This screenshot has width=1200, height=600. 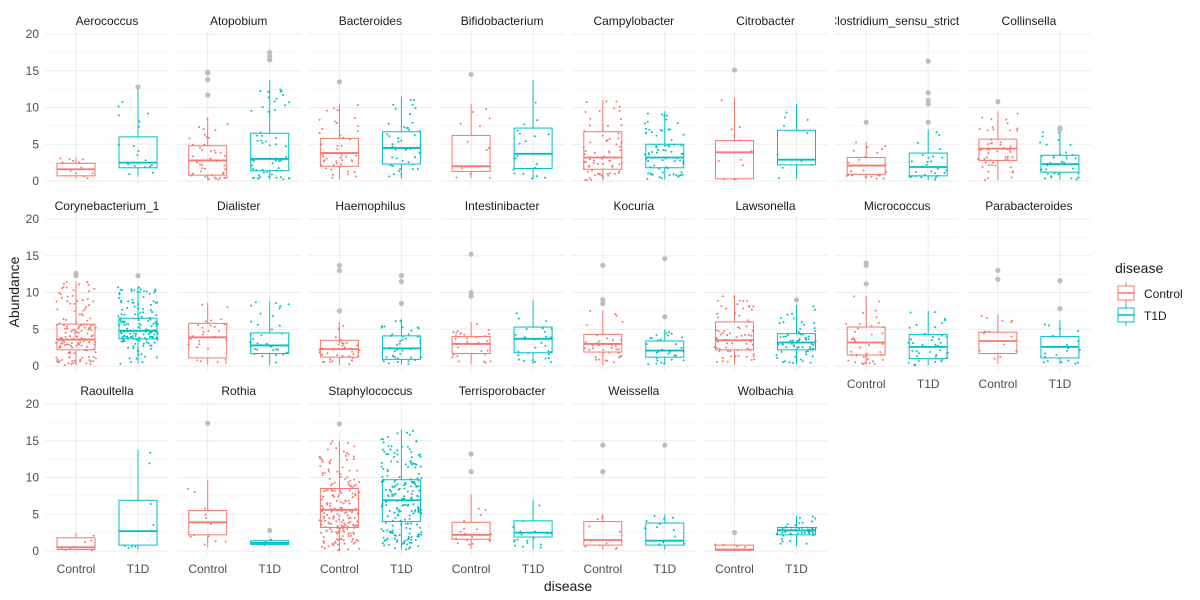 I want to click on facet-label: Micrococcus, so click(x=897, y=206).